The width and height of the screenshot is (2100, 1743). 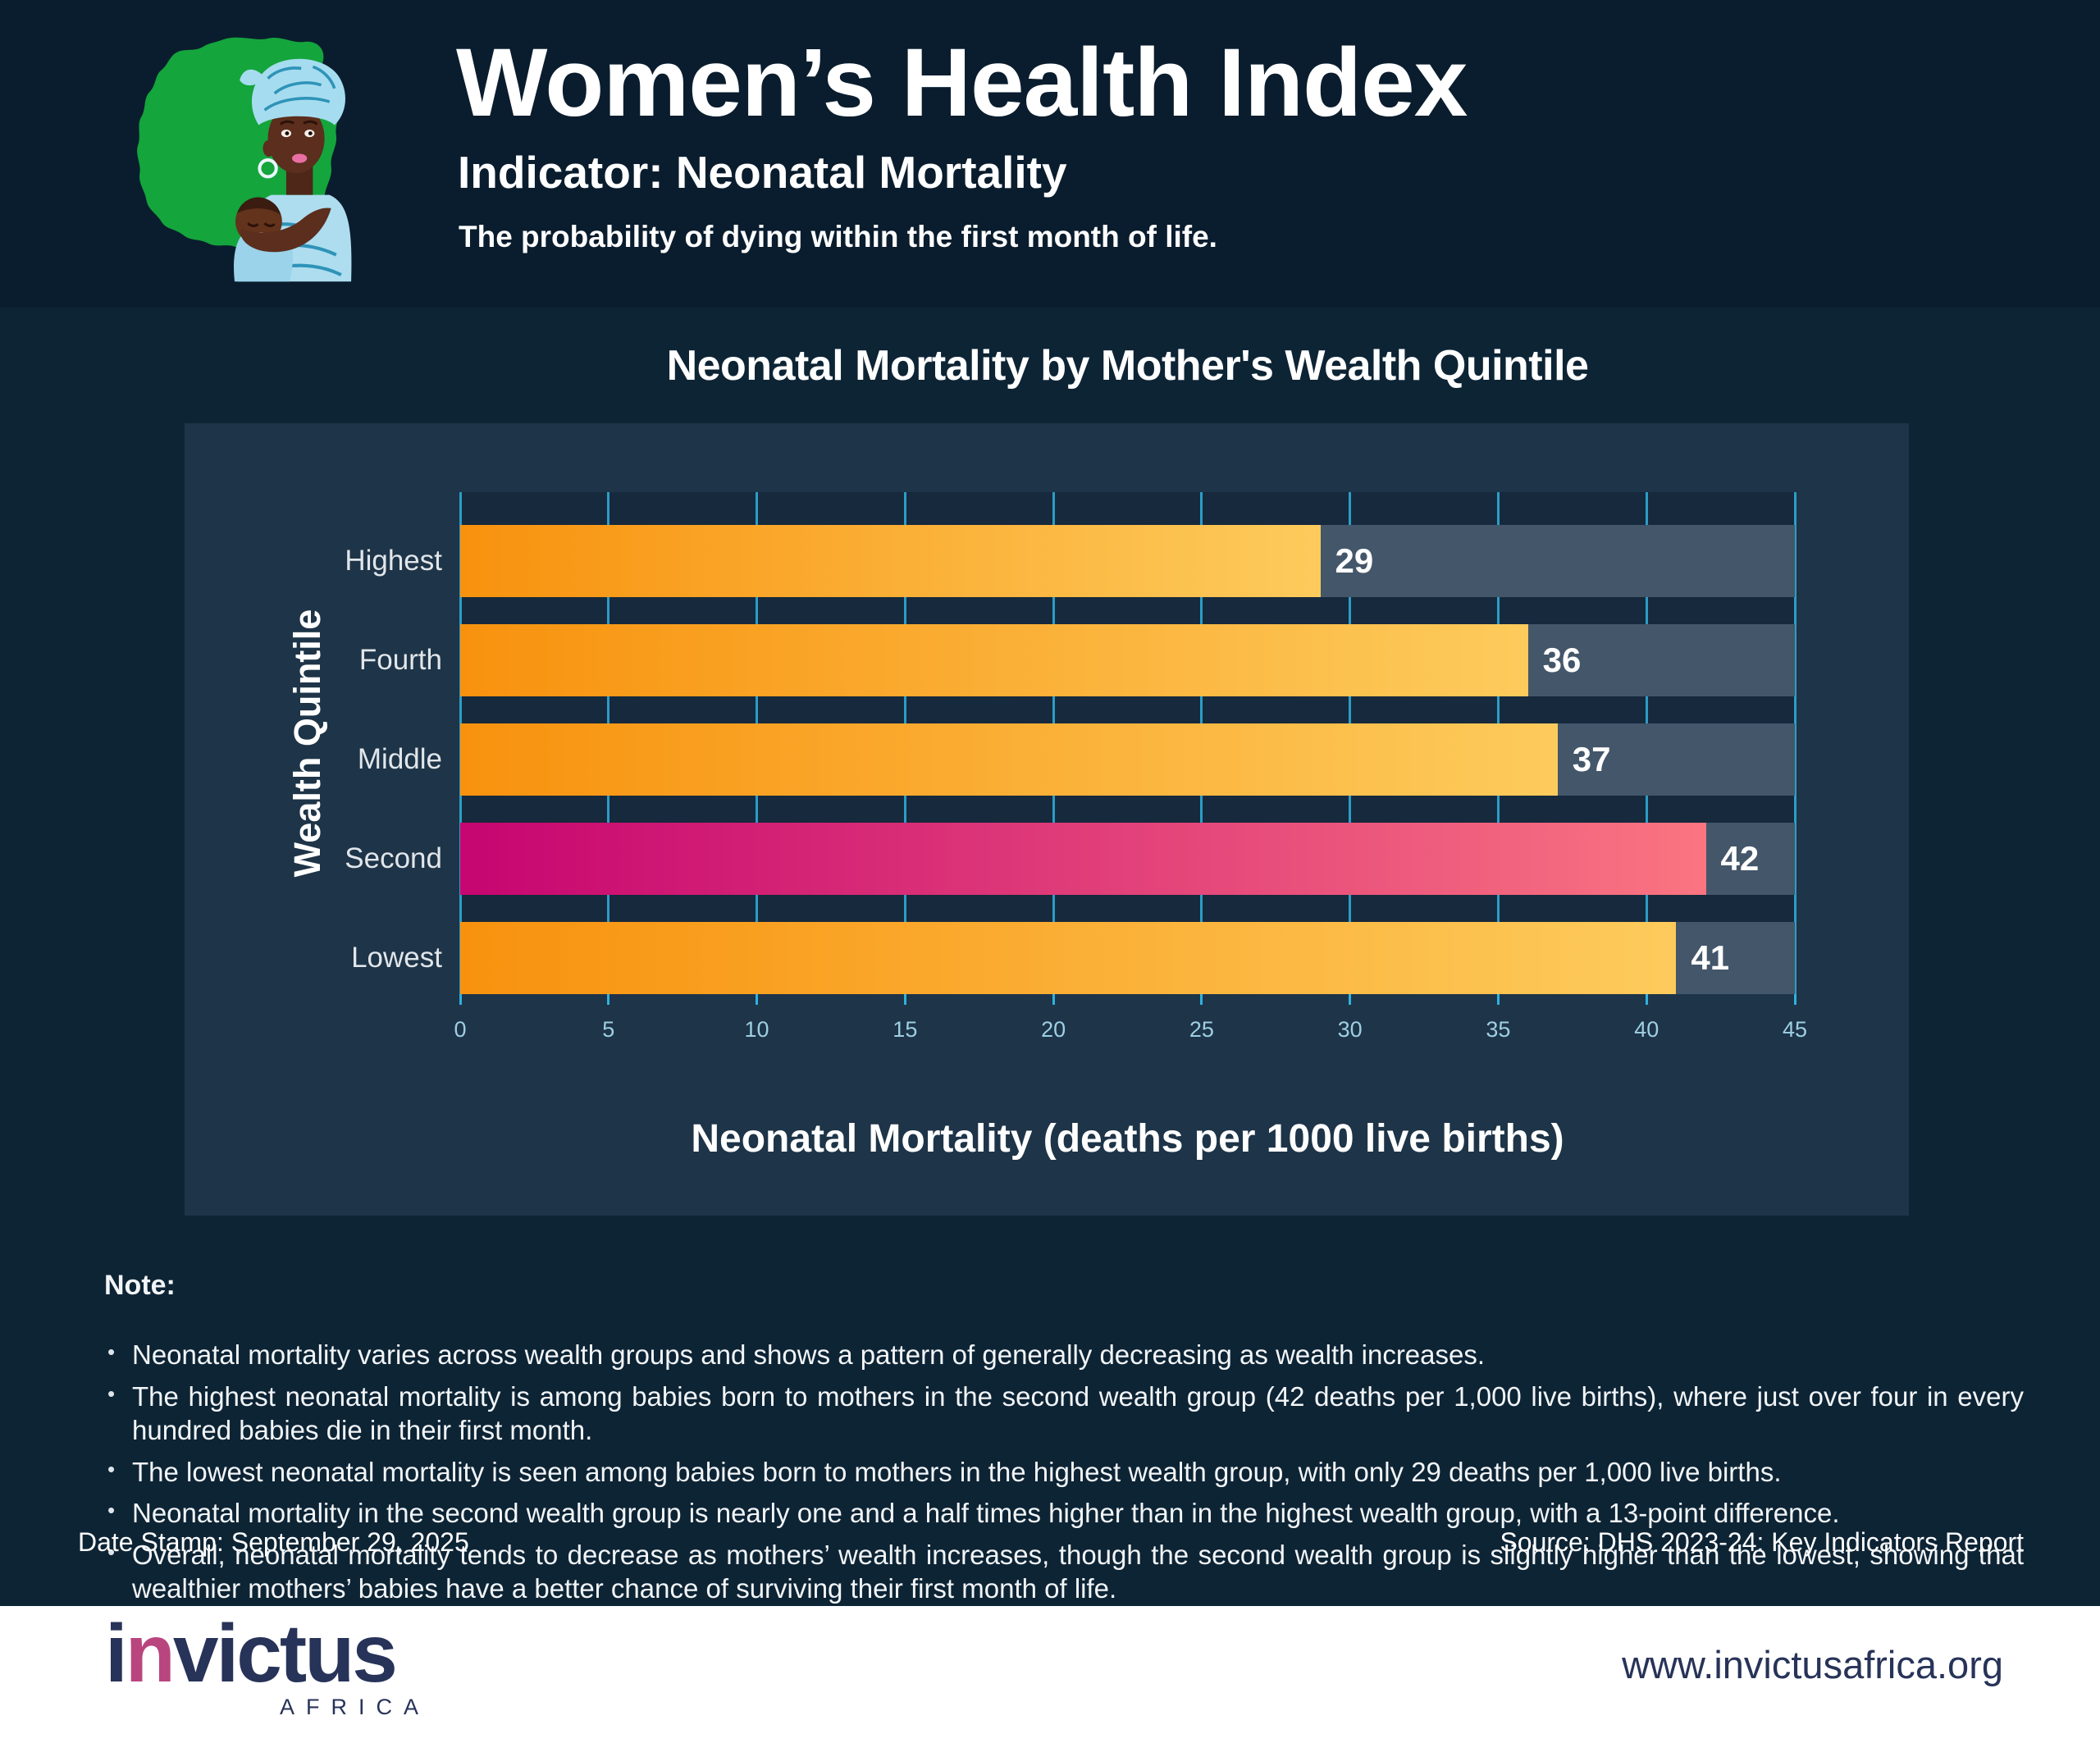 I want to click on category-label-fourth: Fourth, so click(x=400, y=660).